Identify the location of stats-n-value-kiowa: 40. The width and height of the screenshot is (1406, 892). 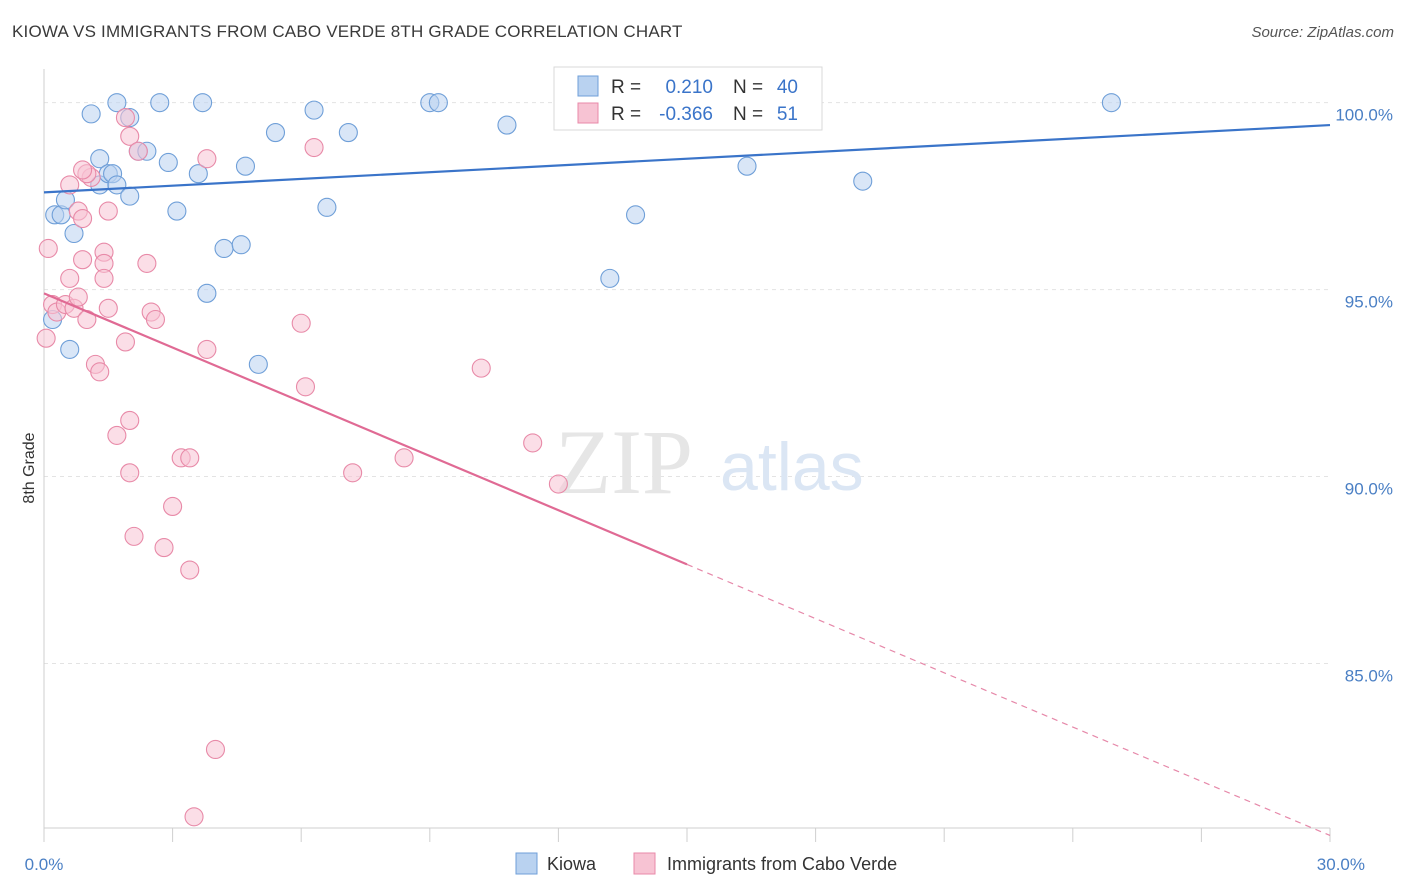
(787, 87).